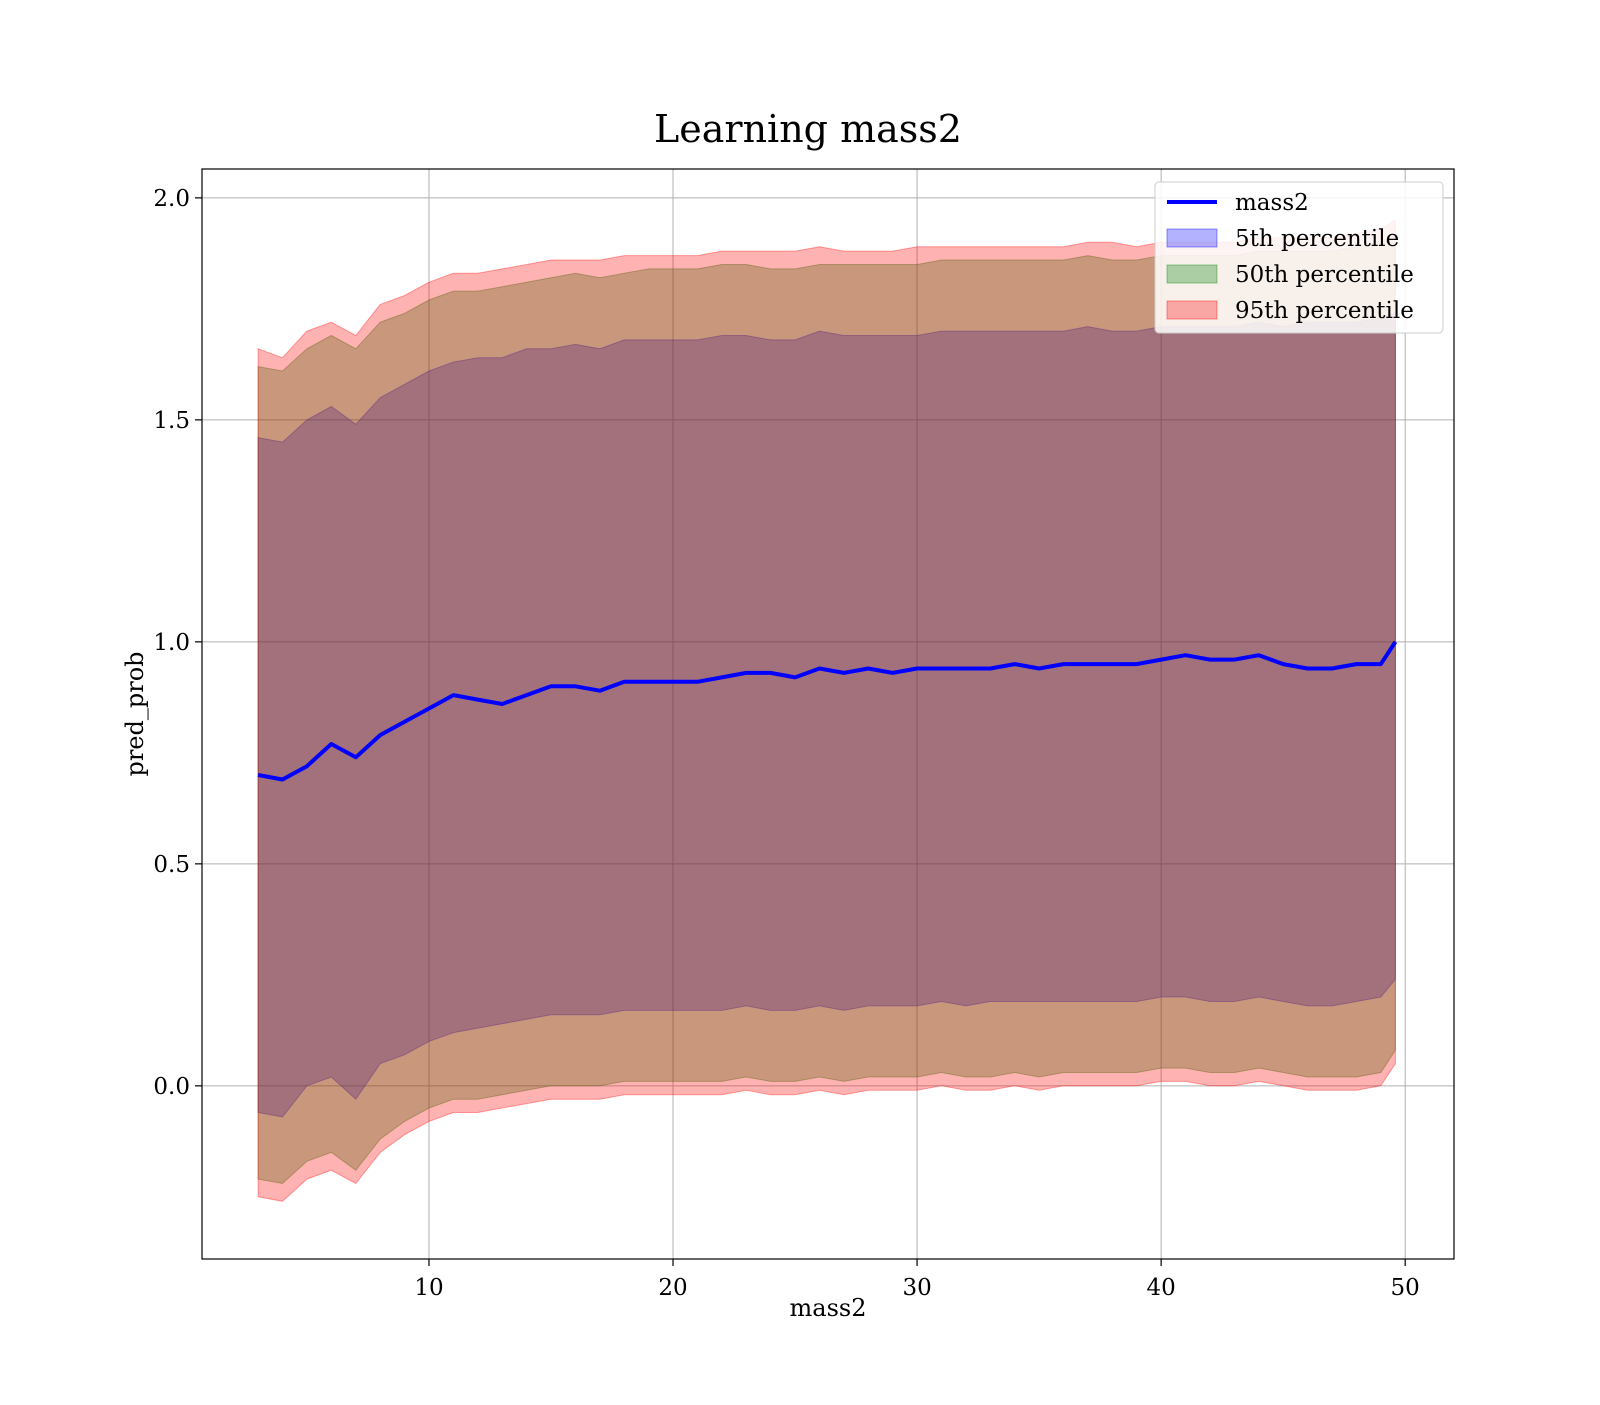 The height and width of the screenshot is (1405, 1600). Describe the element at coordinates (808, 129) in the screenshot. I see `chart-title: Learning mass2` at that location.